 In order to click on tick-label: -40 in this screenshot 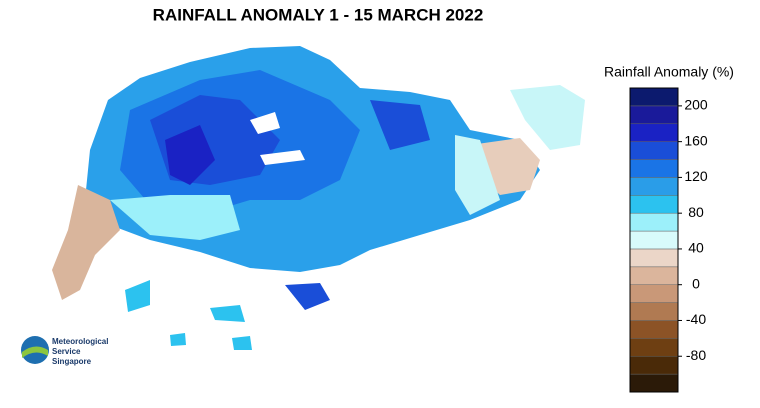, I will do `click(696, 319)`.